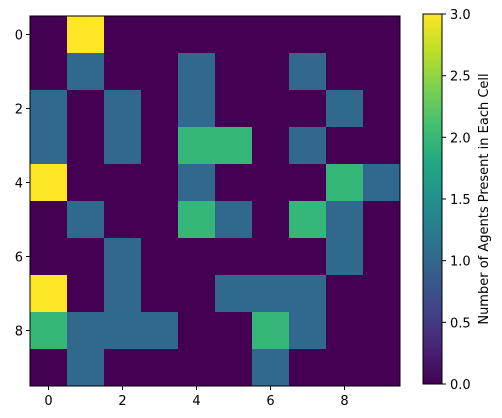  Describe the element at coordinates (460, 200) in the screenshot. I see `colorbar-tick-label: 1.5` at that location.